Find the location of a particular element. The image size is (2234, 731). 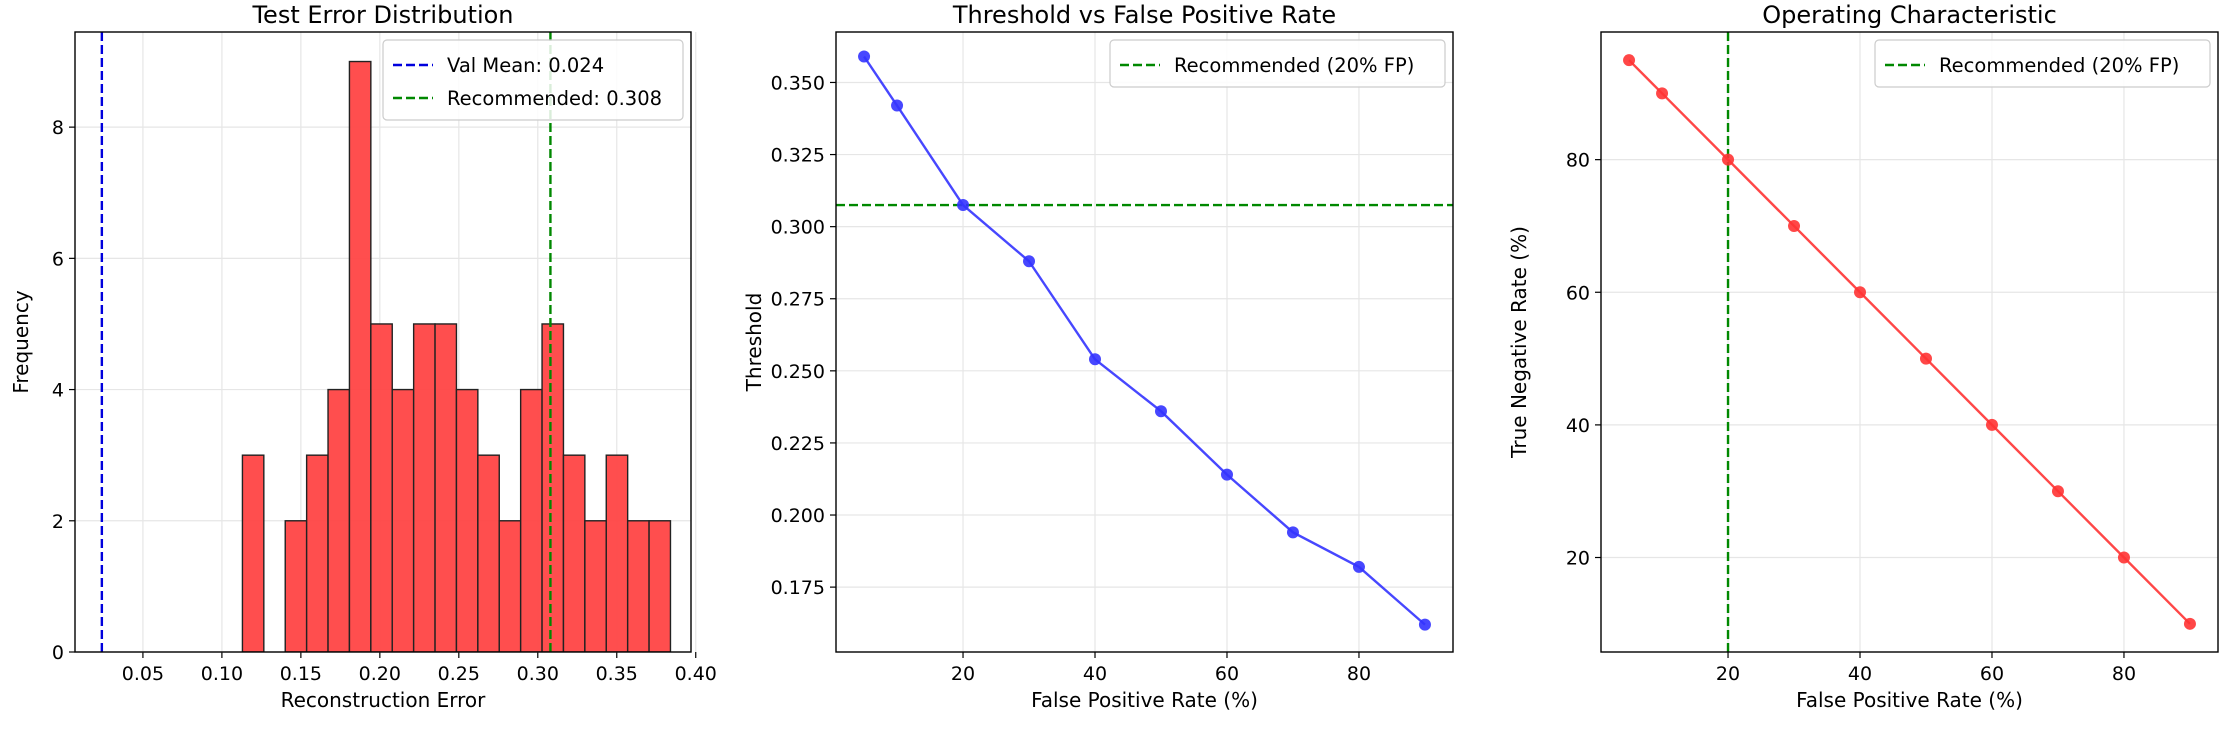

legend: Val Mean: 0.024 Recommended: 0.308 is located at coordinates (533, 80).